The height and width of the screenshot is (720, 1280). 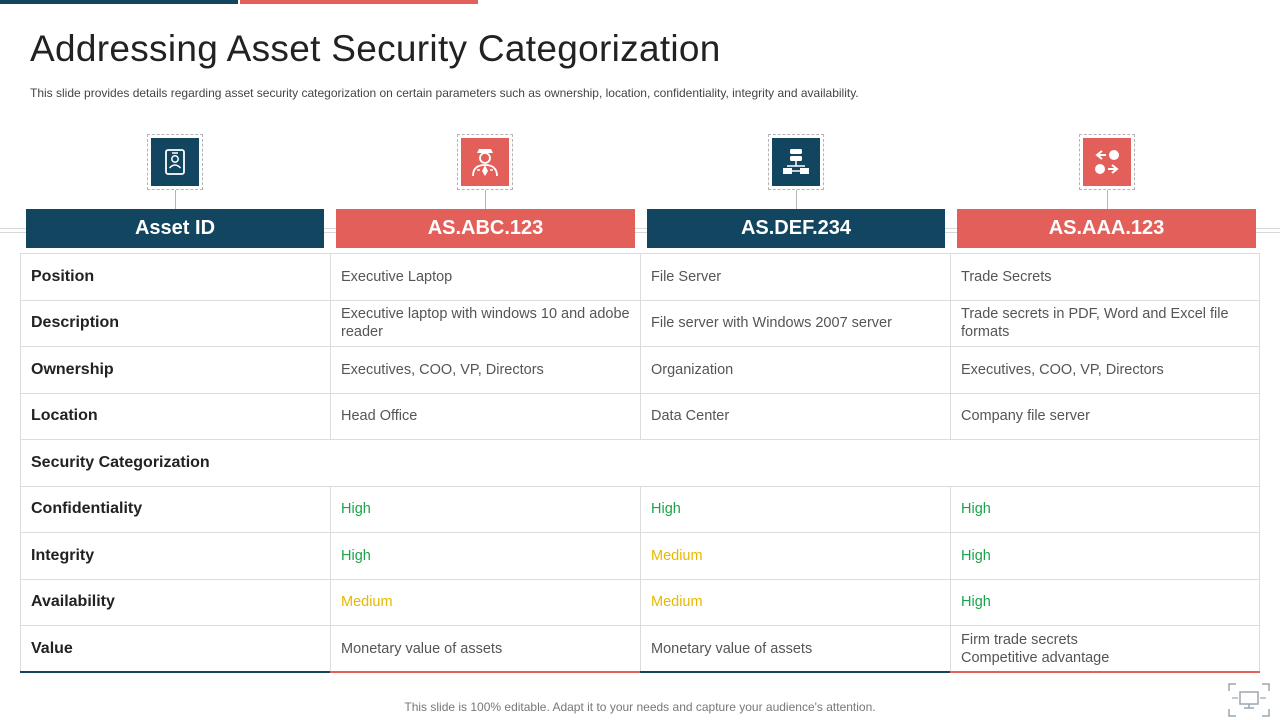 I want to click on table-cell: Firm trade secrets Competitive advantage, so click(x=1105, y=649).